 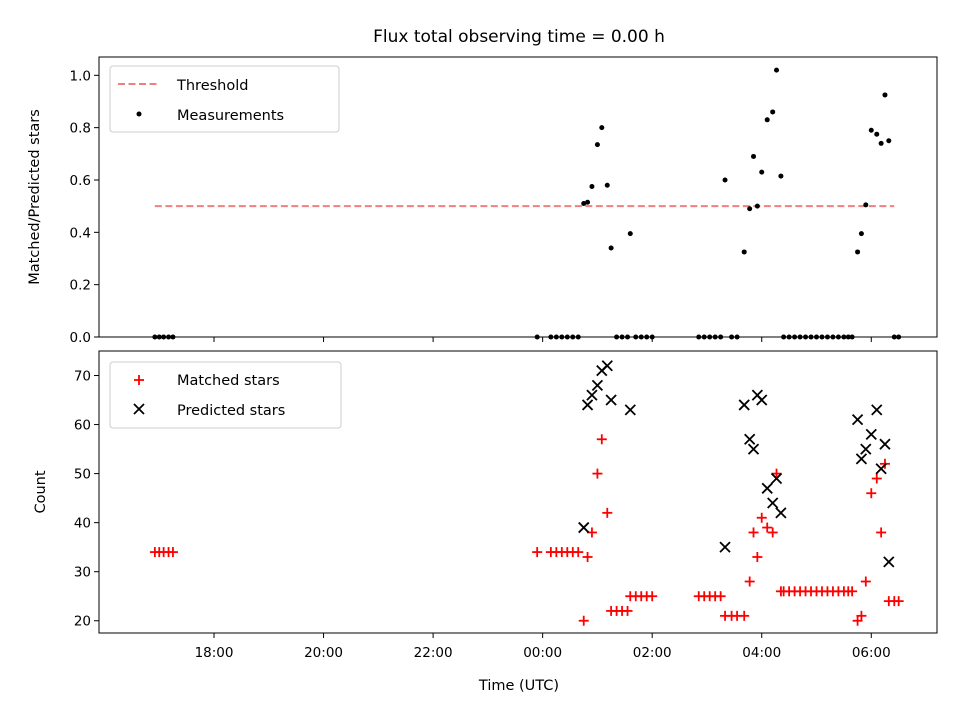 I want to click on top-y-tick-label: 0.6, so click(x=80, y=181).